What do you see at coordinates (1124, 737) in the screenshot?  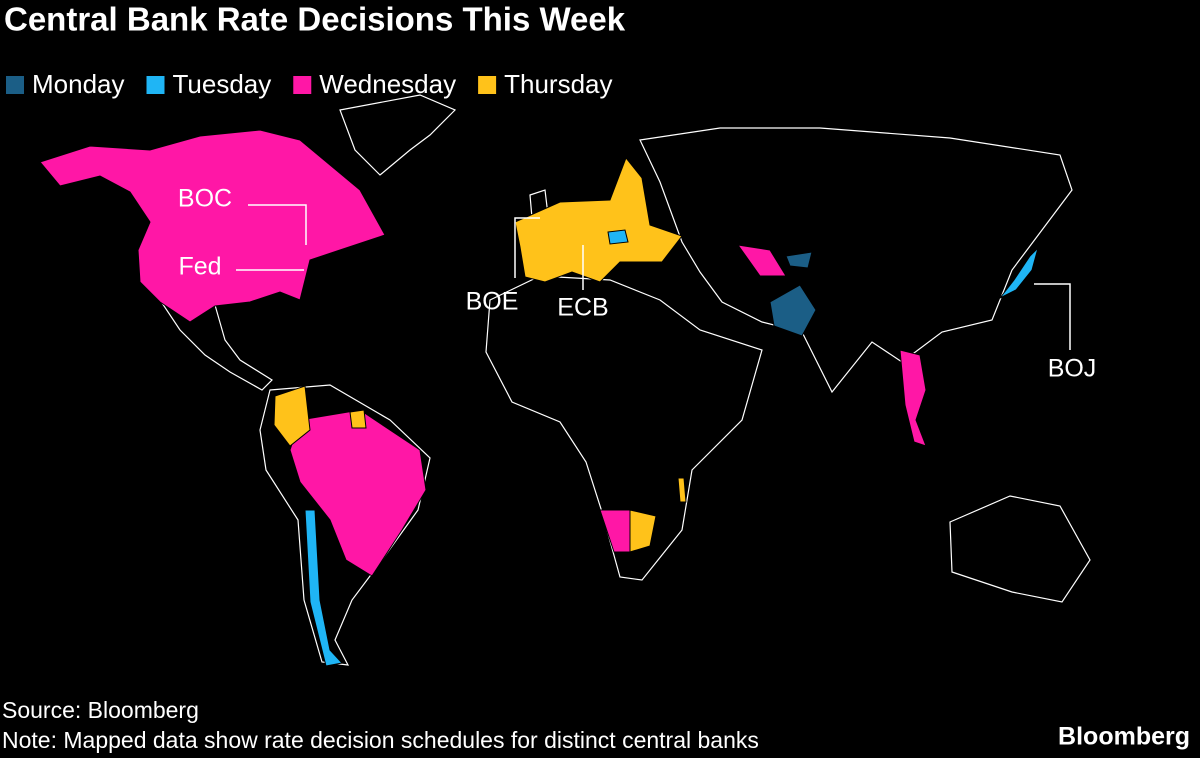 I see `logo: Bloomberg` at bounding box center [1124, 737].